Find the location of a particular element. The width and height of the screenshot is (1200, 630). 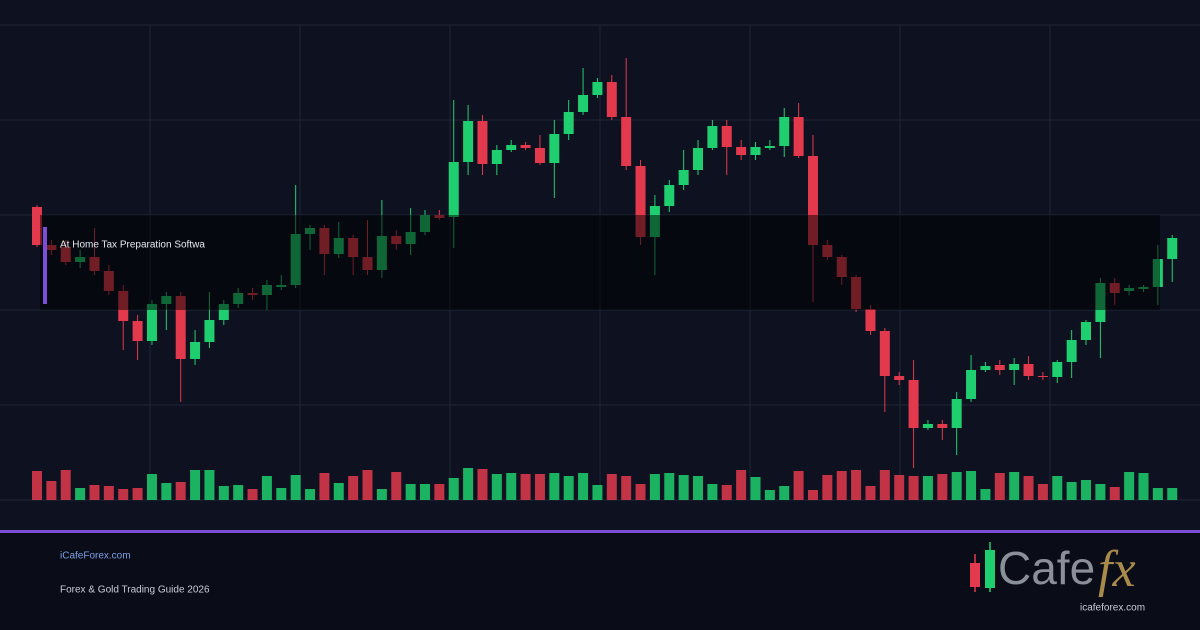

logo-url: icafeforex.com is located at coordinates (1112, 608).